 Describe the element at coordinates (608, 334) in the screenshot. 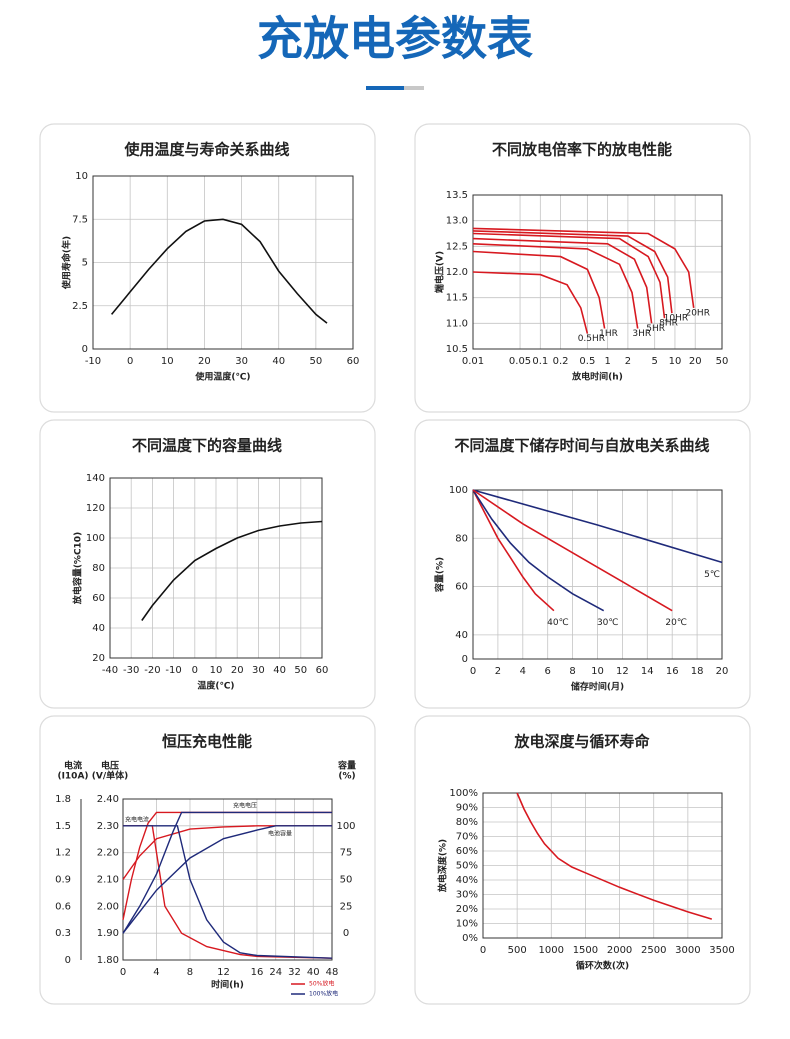

I see `series-label: 1HR` at that location.